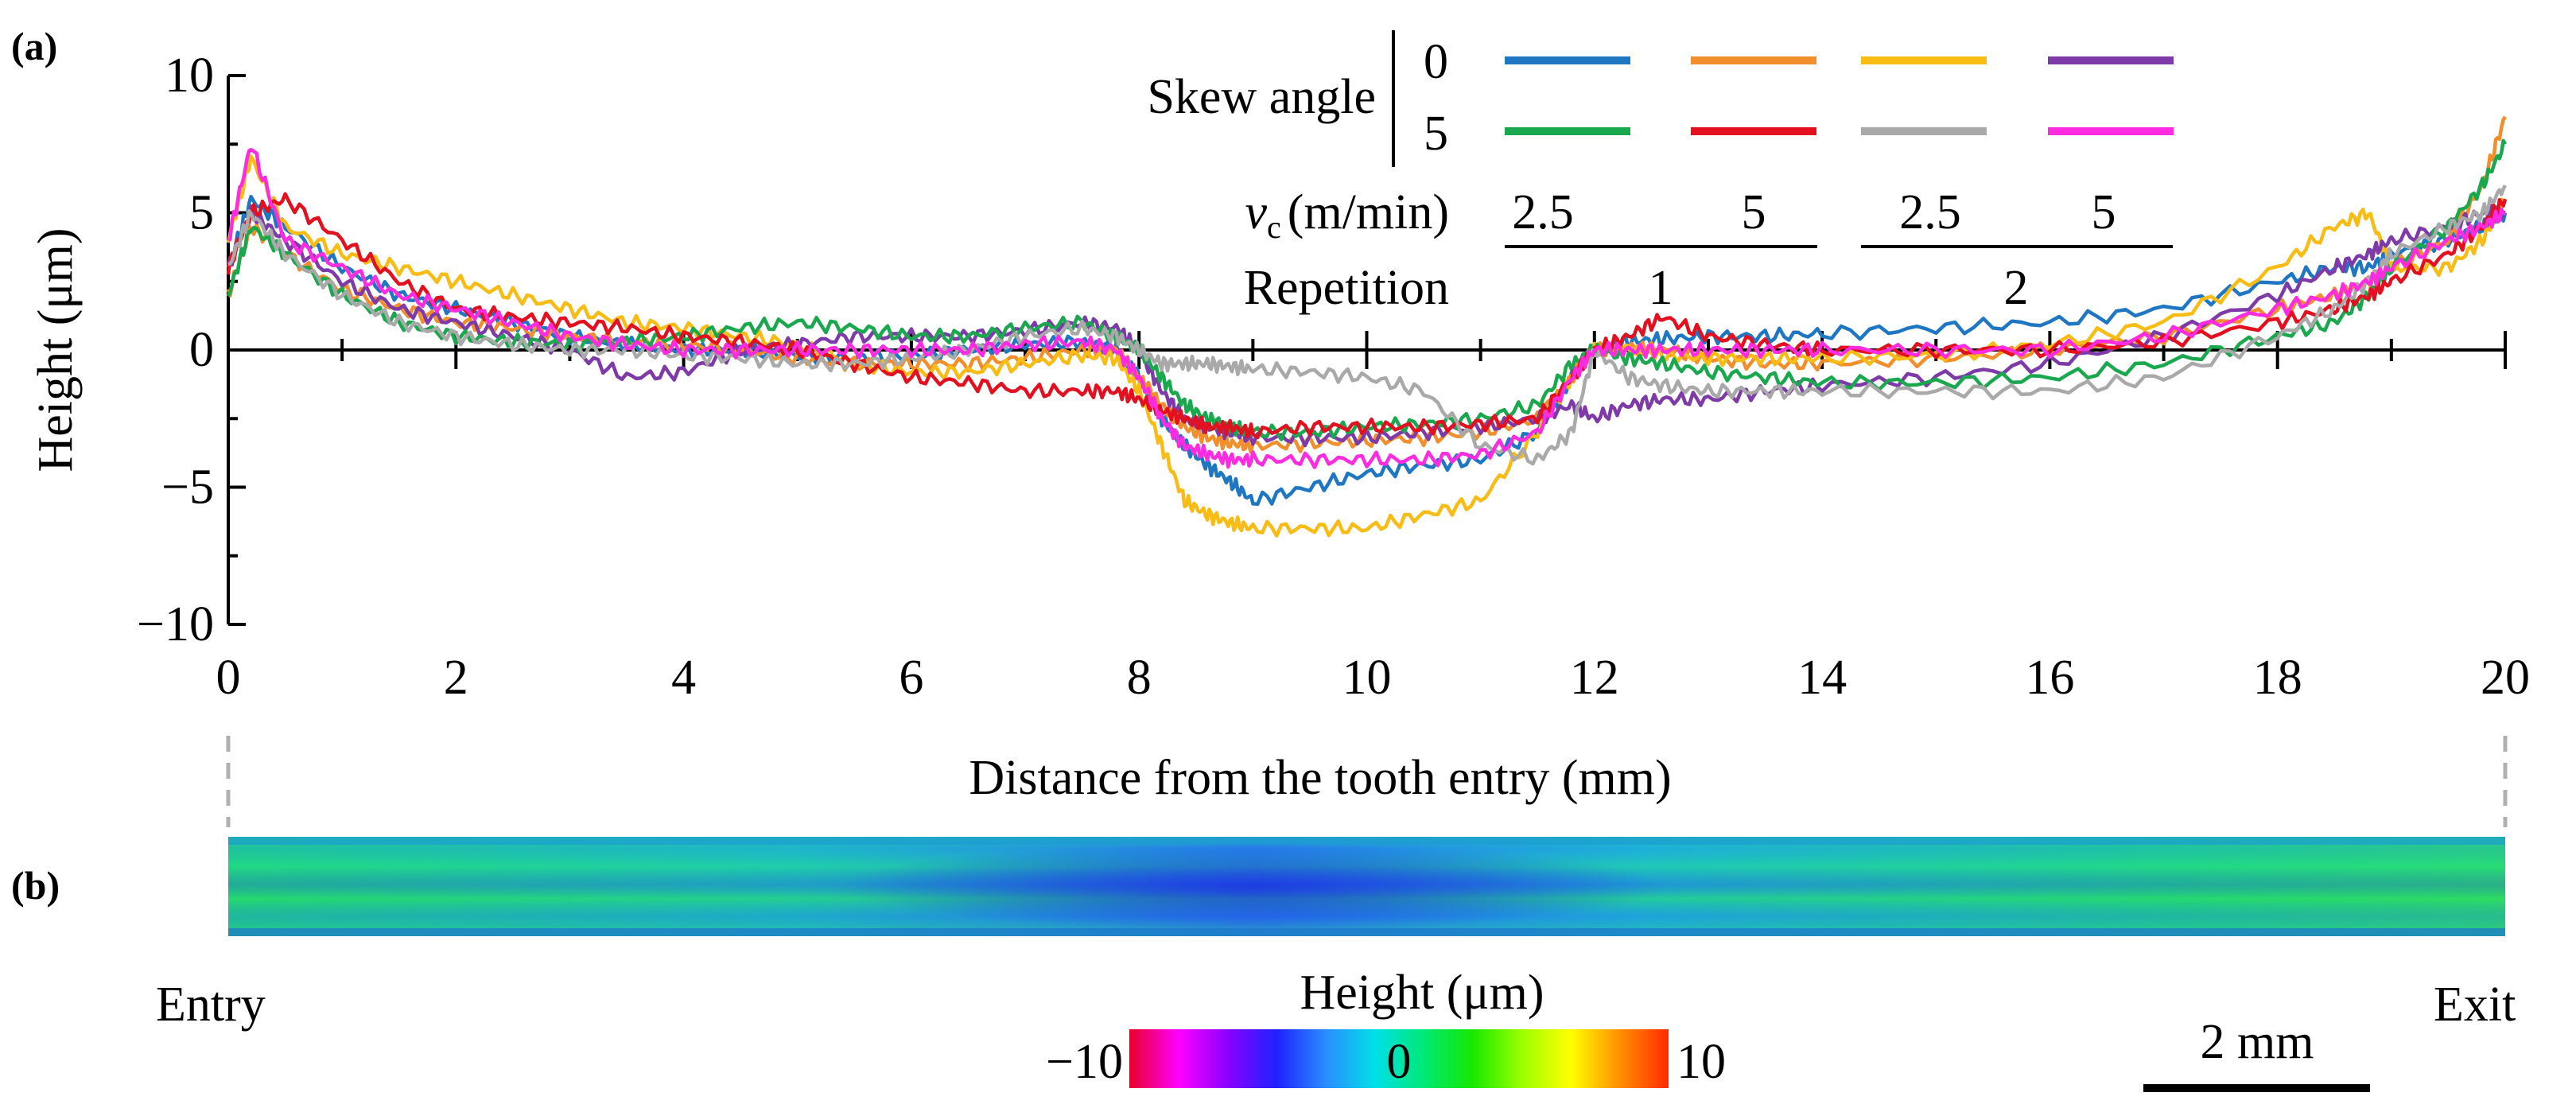  Describe the element at coordinates (1399, 1062) in the screenshot. I see `colorbar-mid-label: 0` at that location.